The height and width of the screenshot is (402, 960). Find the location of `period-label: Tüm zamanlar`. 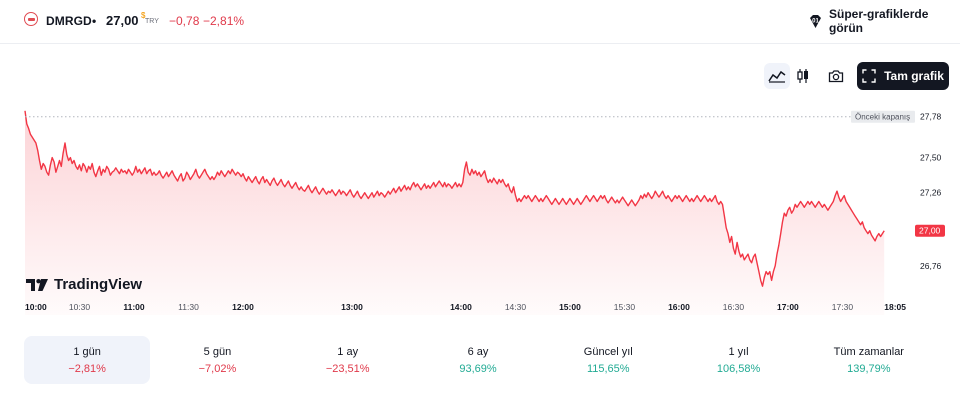

period-label: Tüm zamanlar is located at coordinates (868, 351).